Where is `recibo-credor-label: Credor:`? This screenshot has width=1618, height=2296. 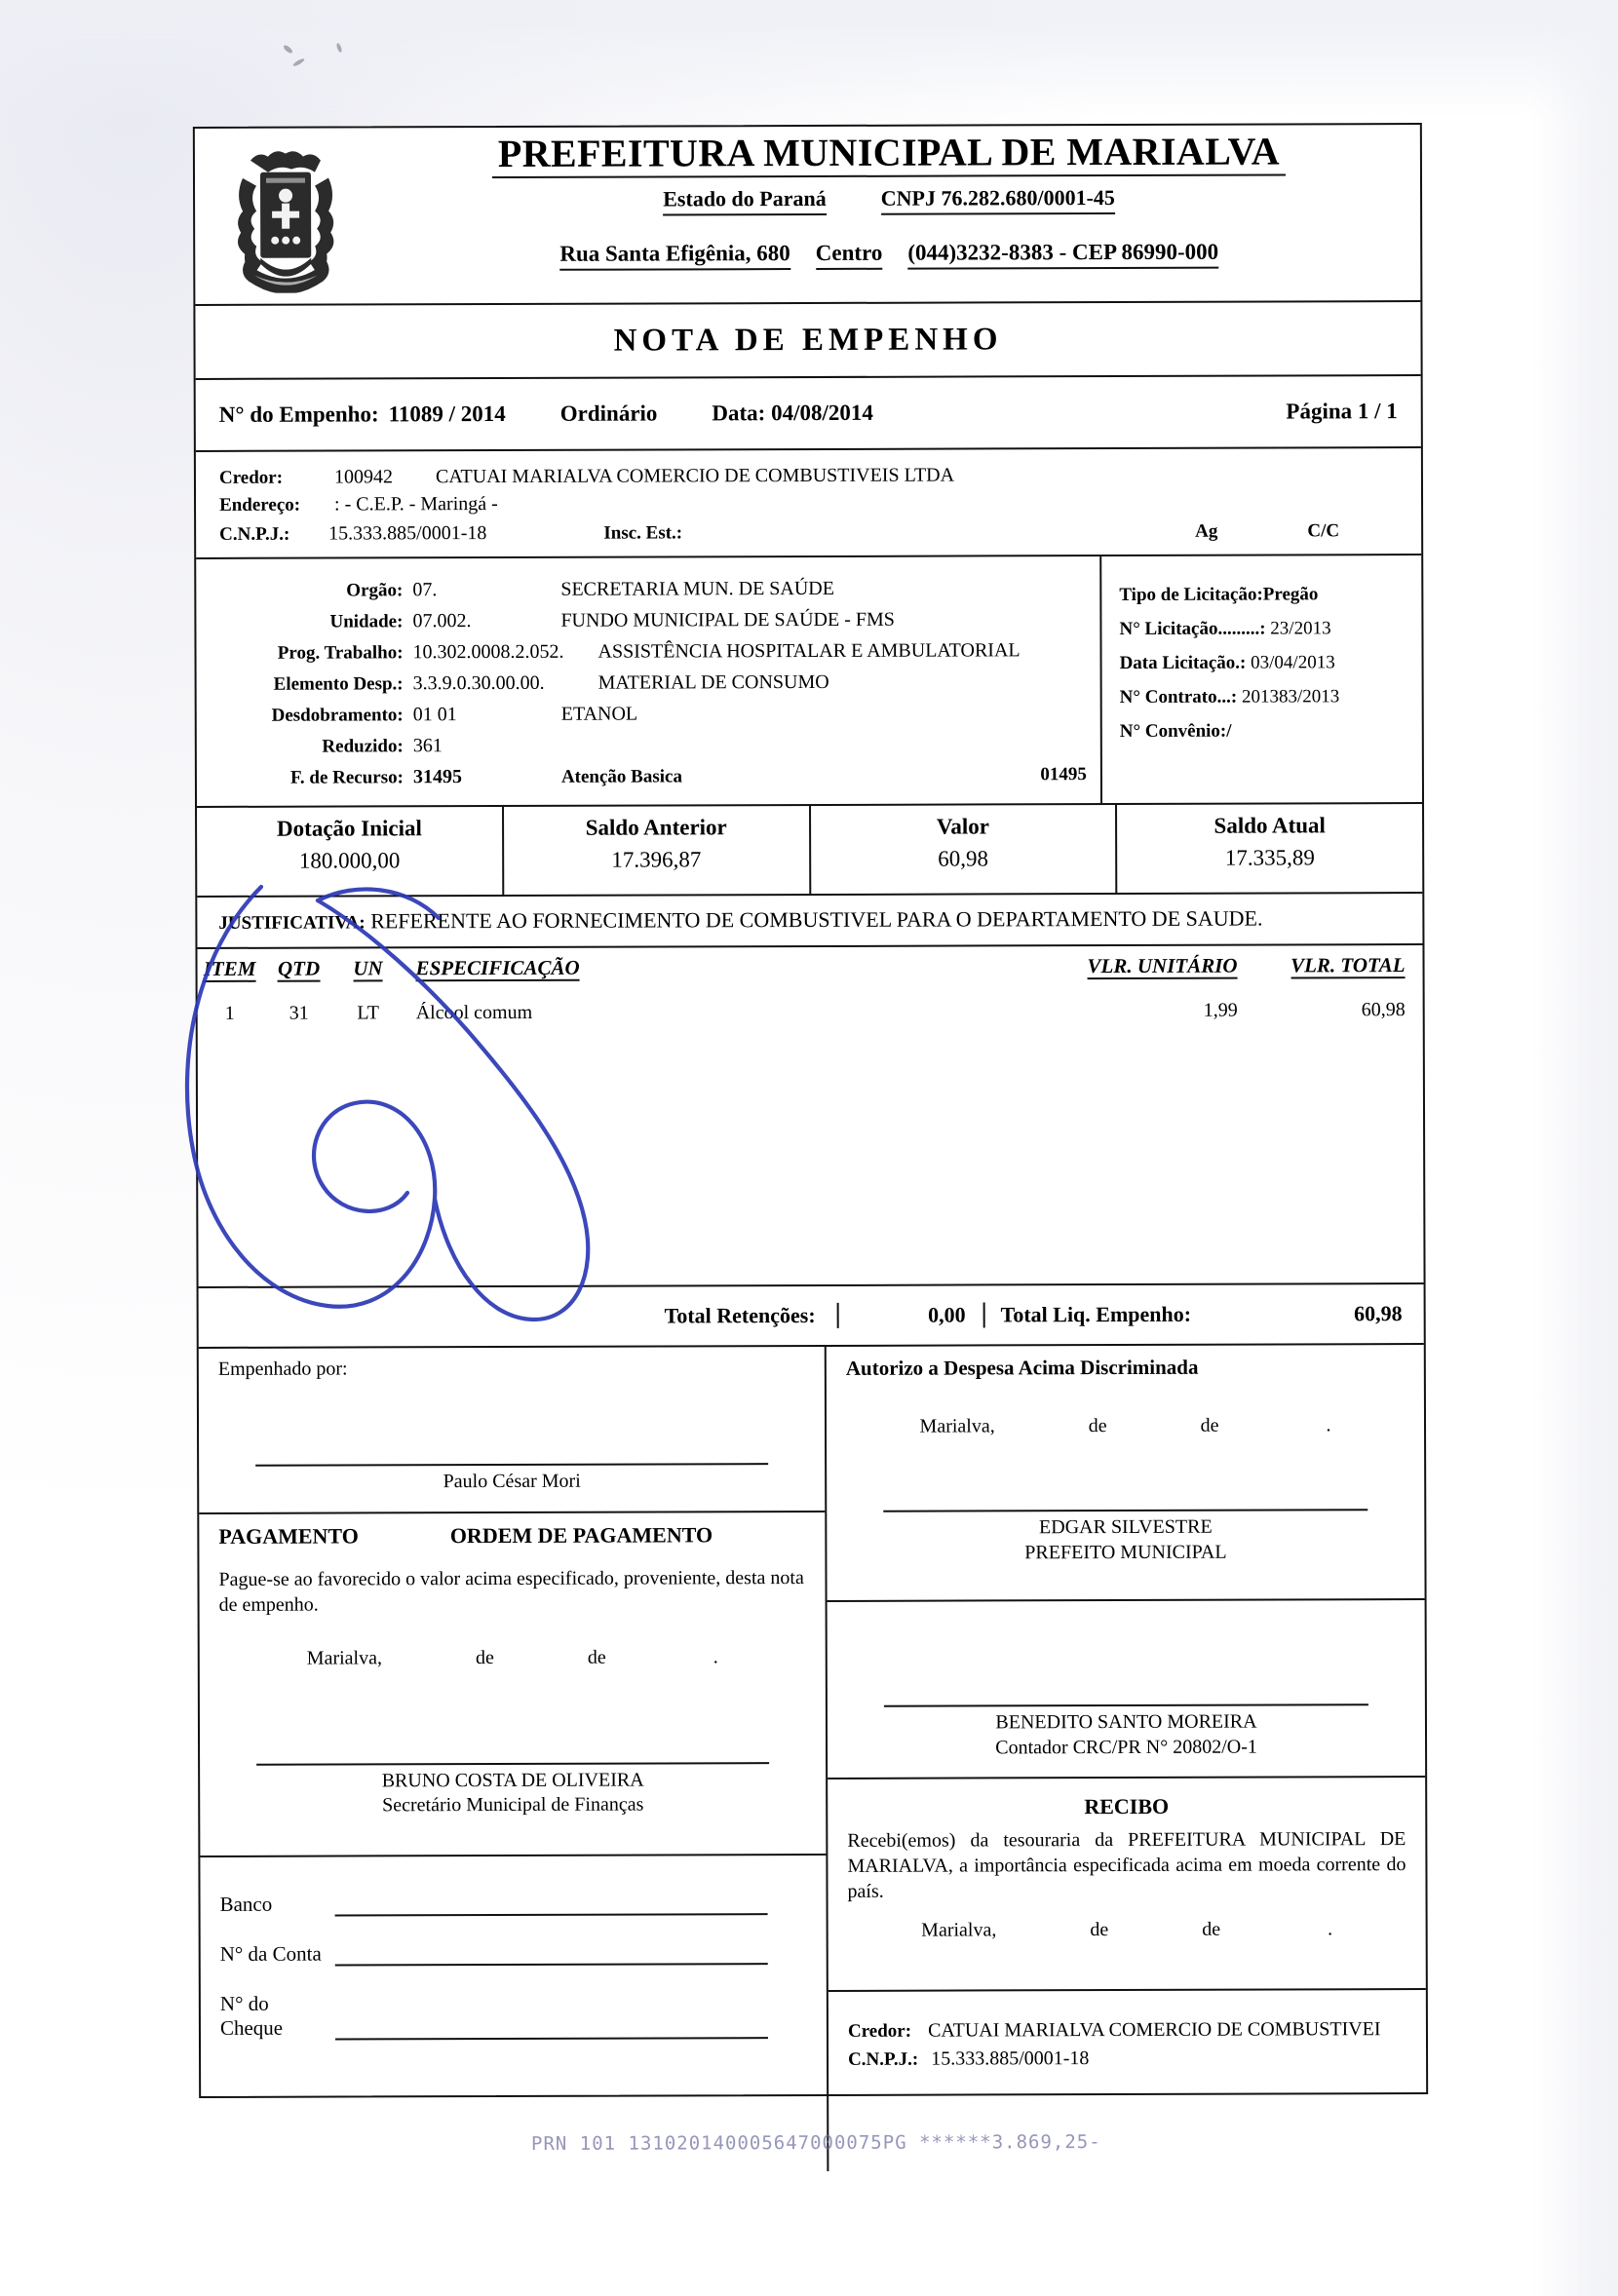 recibo-credor-label: Credor: is located at coordinates (879, 2031).